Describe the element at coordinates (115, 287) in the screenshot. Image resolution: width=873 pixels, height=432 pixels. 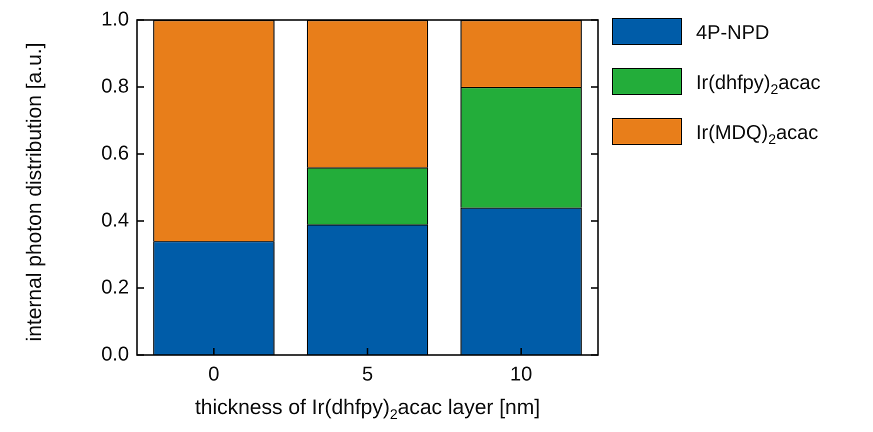
I see `y-tick-label: 0.2` at that location.